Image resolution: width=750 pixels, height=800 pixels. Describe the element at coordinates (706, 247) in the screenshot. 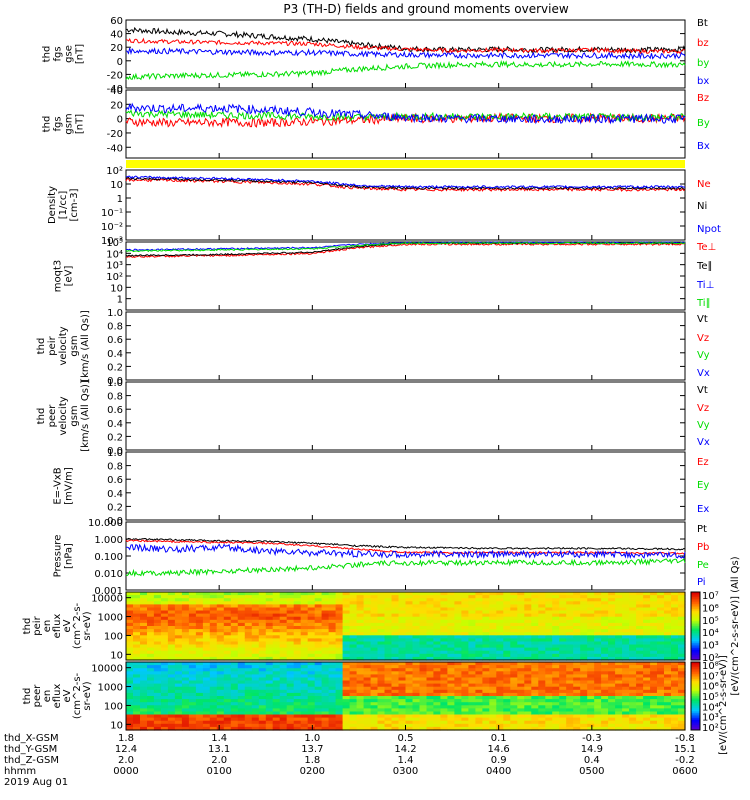

I see `legend-Te⊥: Te⊥` at that location.